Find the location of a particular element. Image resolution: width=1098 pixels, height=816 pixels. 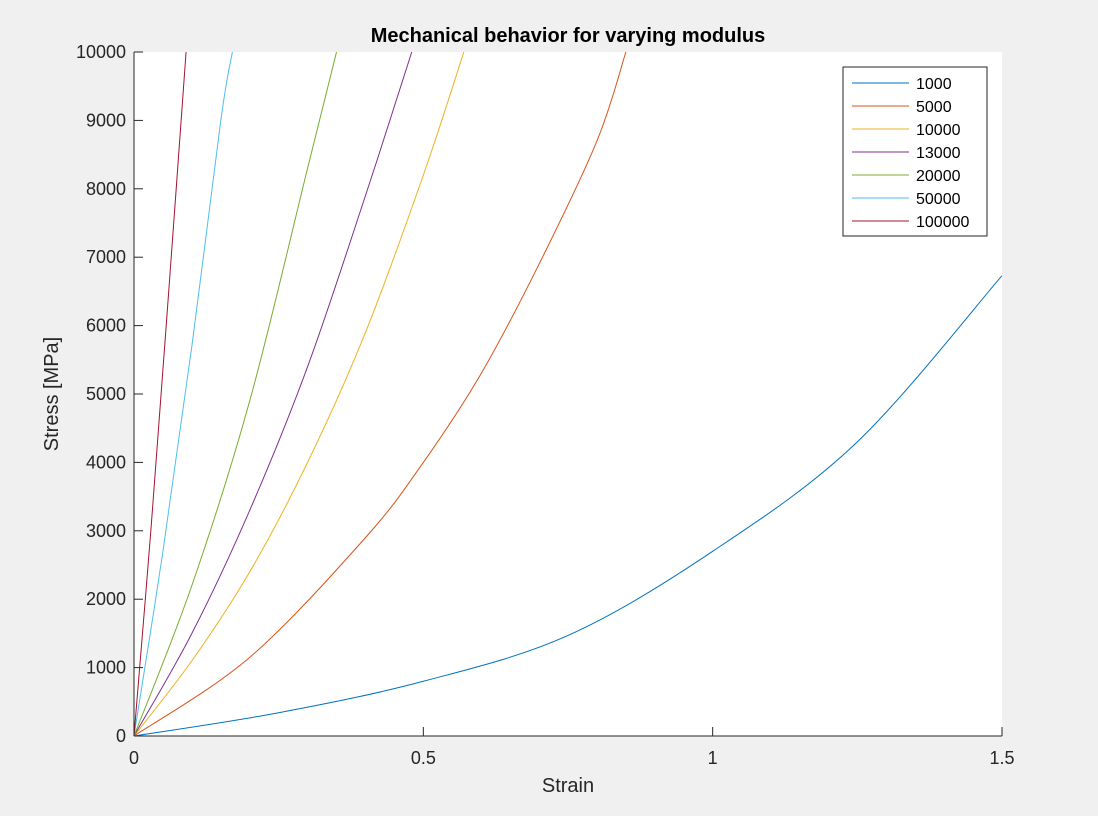

legend-label-20000: 20000 is located at coordinates (938, 176).